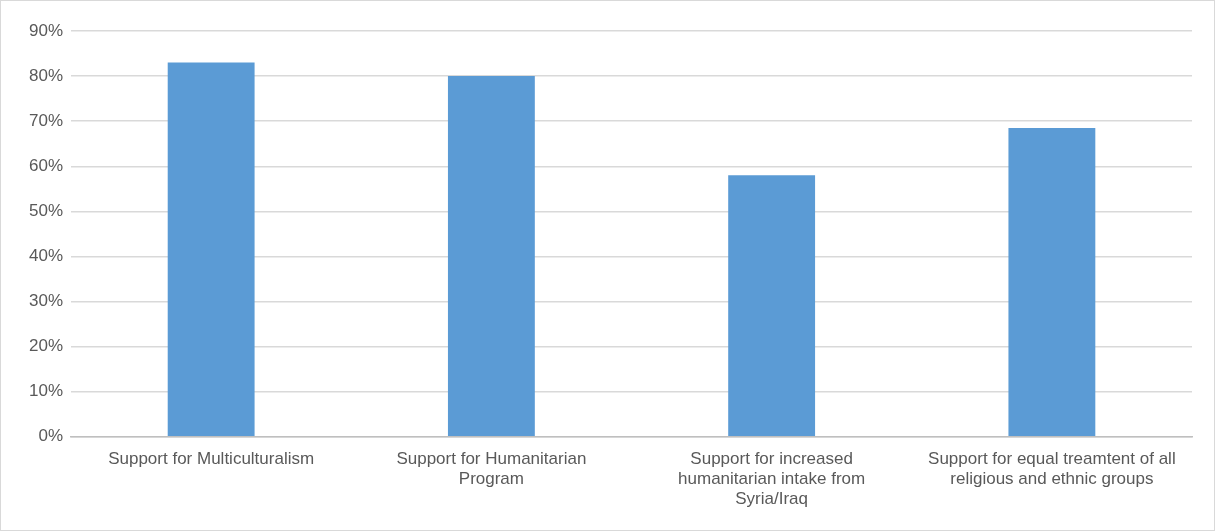 This screenshot has height=531, width=1215. I want to click on y-tick-label: 80%, so click(46, 75).